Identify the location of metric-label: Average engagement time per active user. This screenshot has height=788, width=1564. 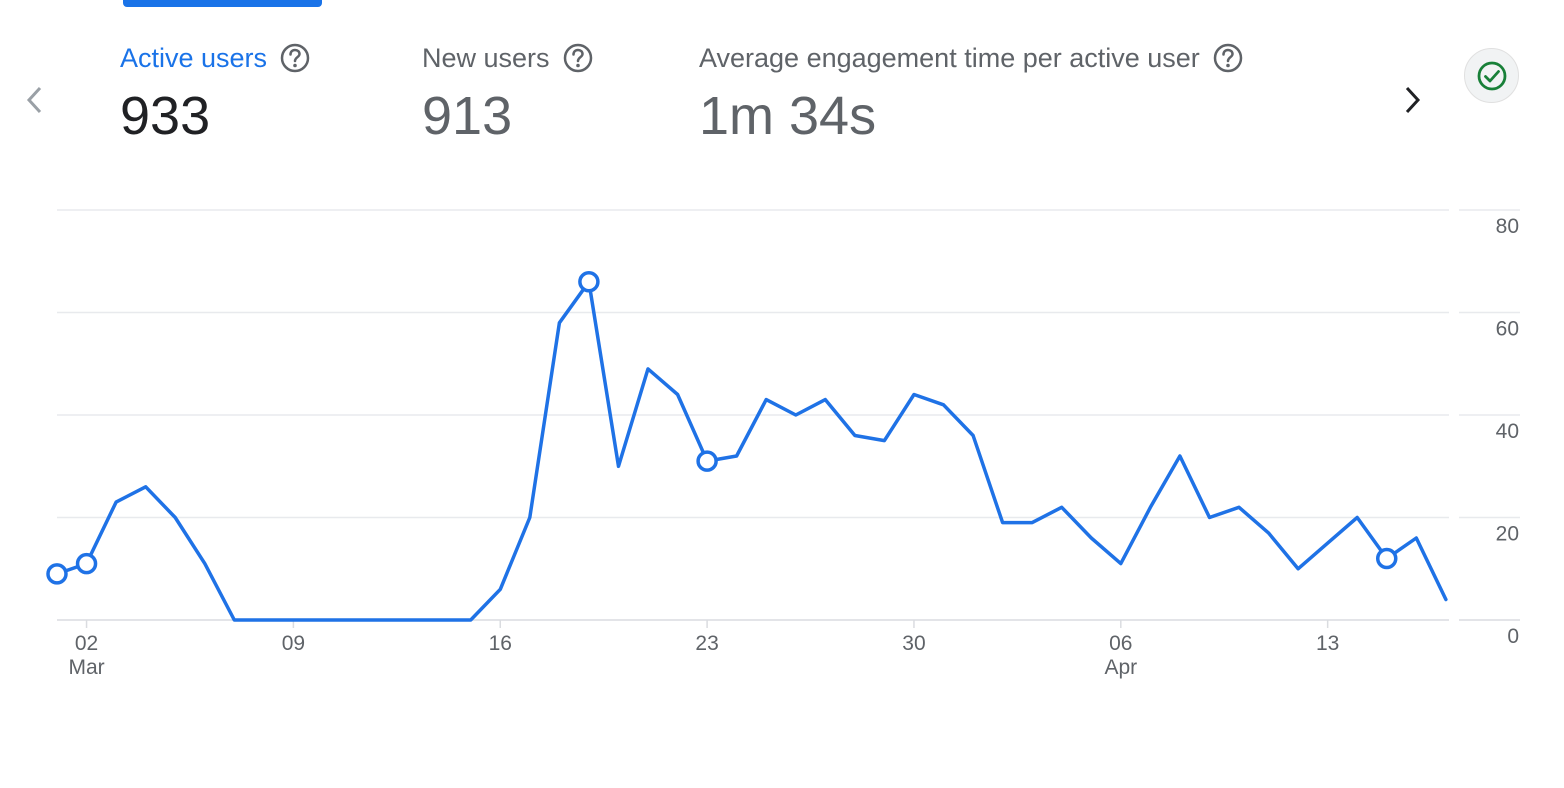
(949, 58).